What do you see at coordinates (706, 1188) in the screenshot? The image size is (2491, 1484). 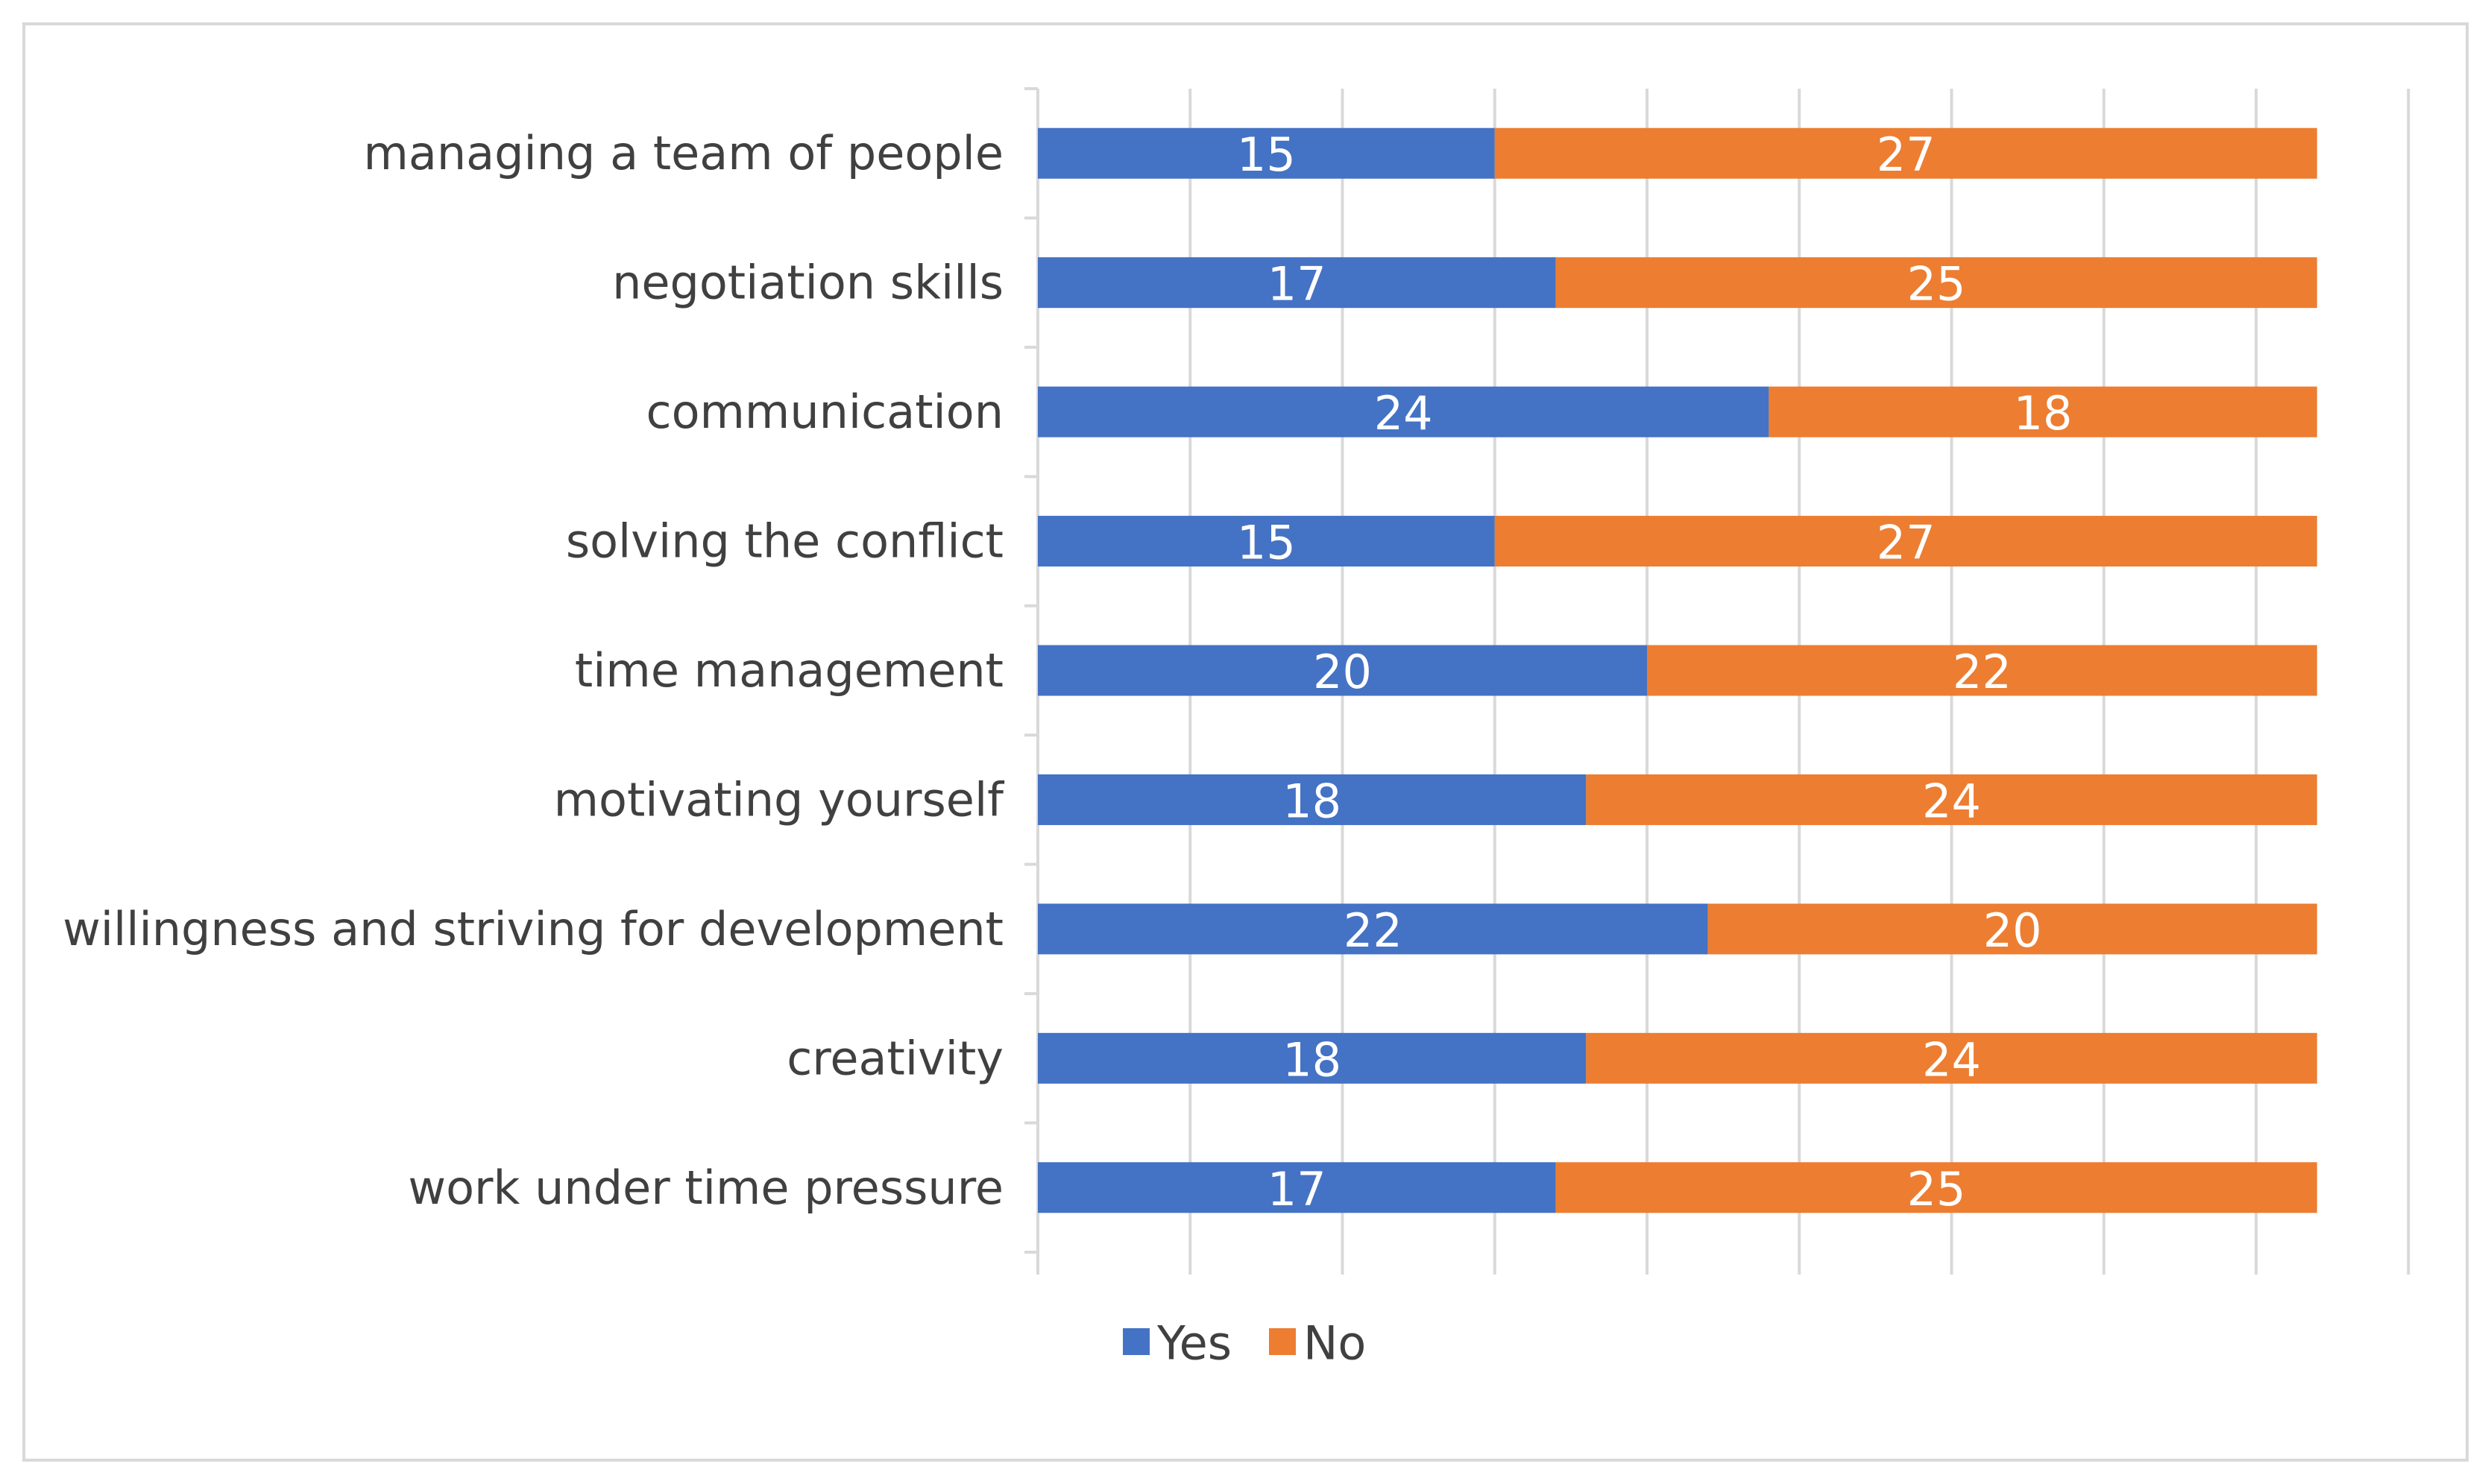 I see `category-label: work under time pressure` at bounding box center [706, 1188].